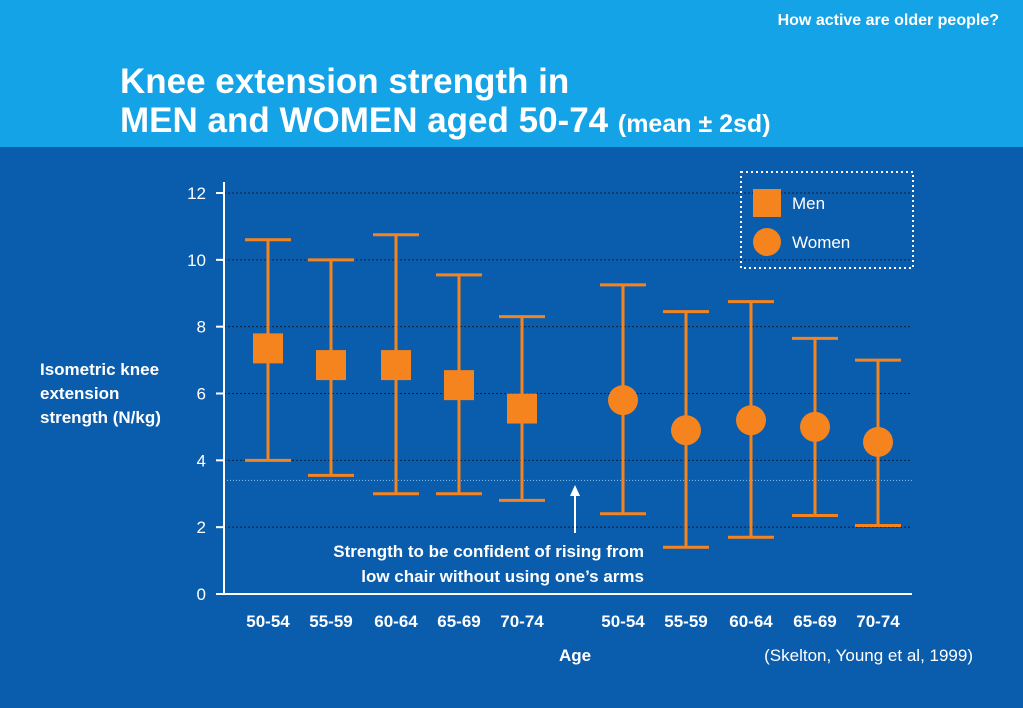 The image size is (1023, 708). I want to click on ytick-label-2: 2, so click(201, 527).